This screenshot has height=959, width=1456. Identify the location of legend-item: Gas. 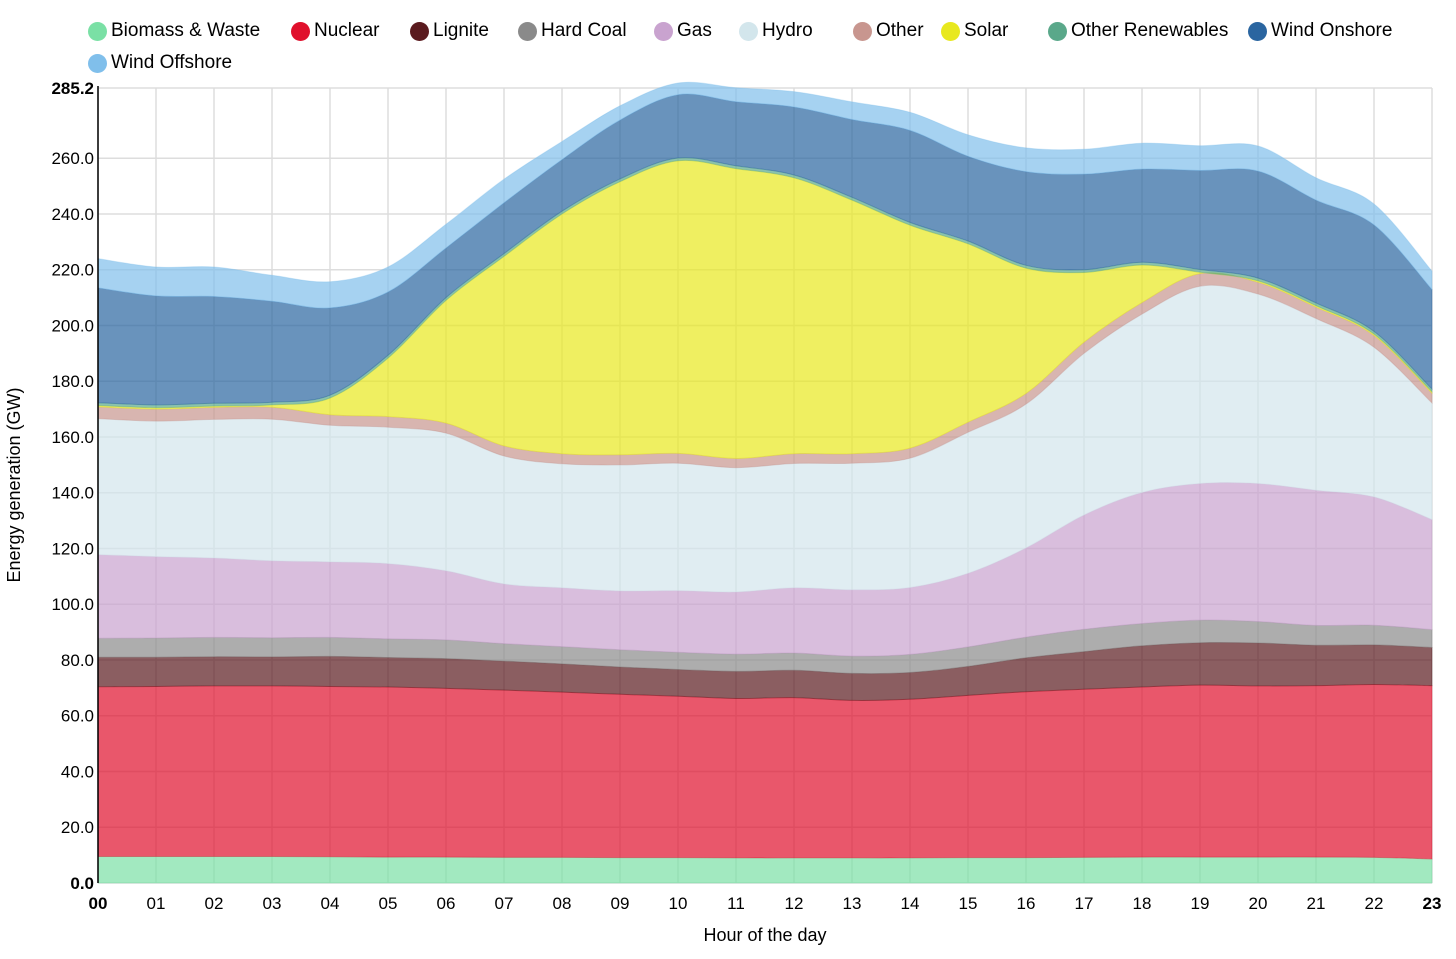
(683, 31).